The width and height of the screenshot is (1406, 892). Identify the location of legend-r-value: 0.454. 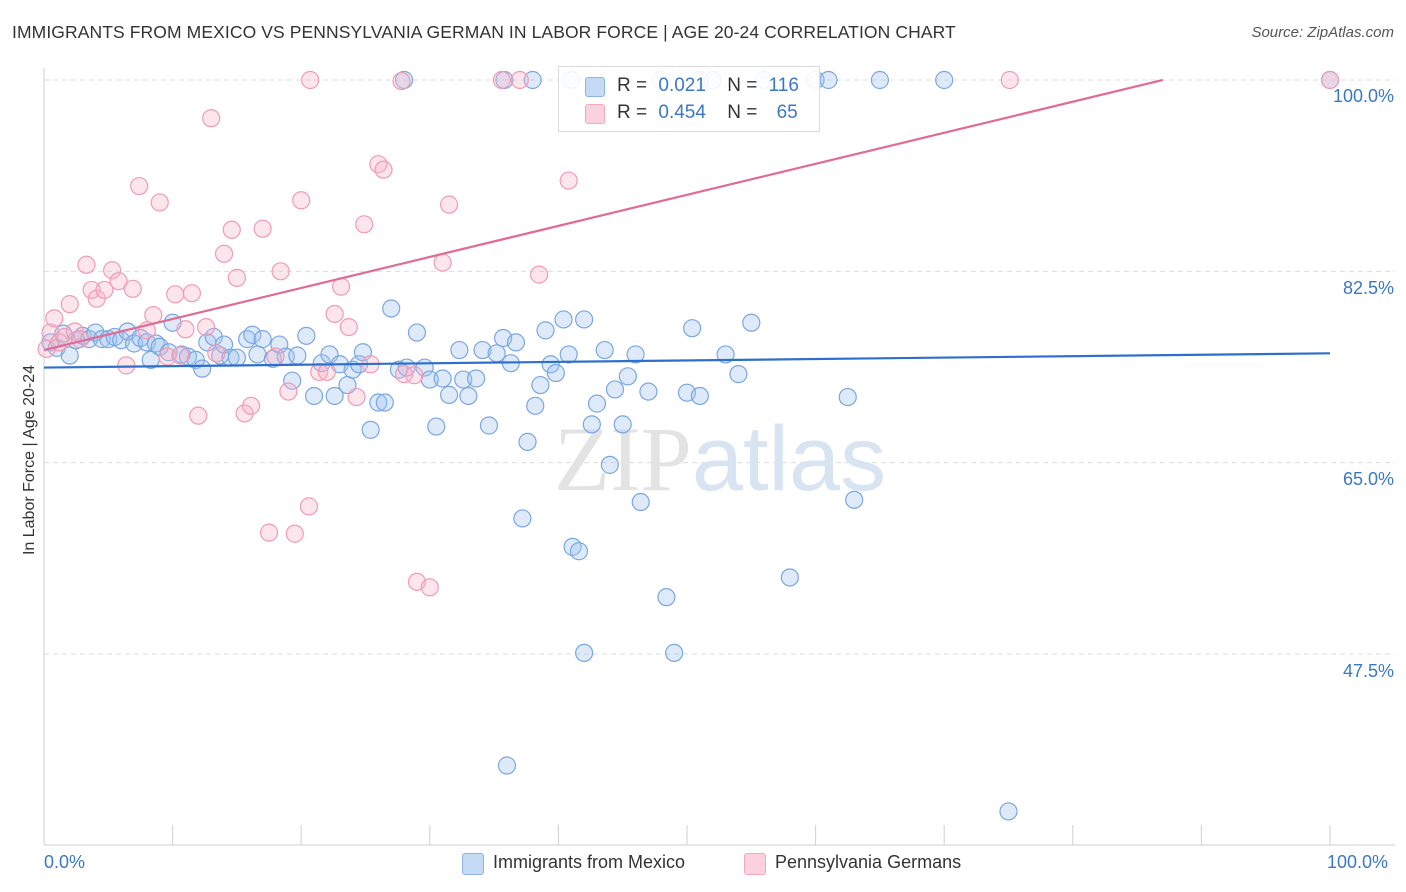
(682, 112).